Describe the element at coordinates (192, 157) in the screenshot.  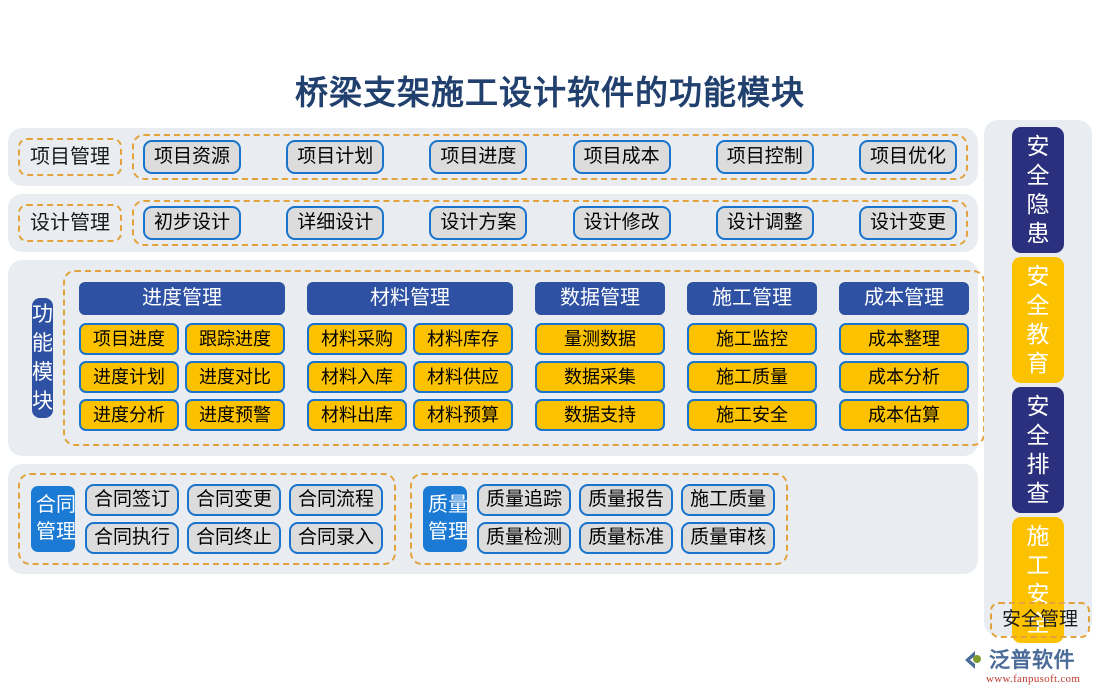
I see `project-item-0: 项目资源` at that location.